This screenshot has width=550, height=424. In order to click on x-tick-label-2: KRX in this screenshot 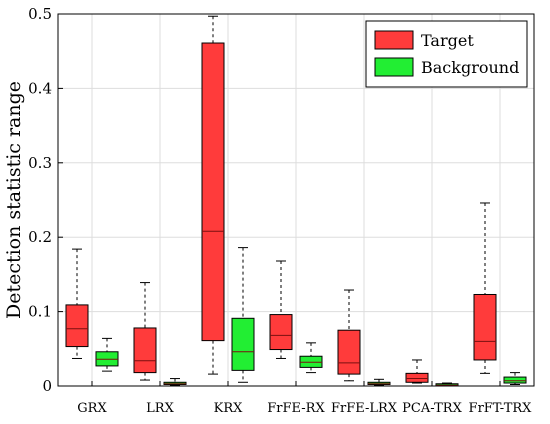, I will do `click(229, 408)`.